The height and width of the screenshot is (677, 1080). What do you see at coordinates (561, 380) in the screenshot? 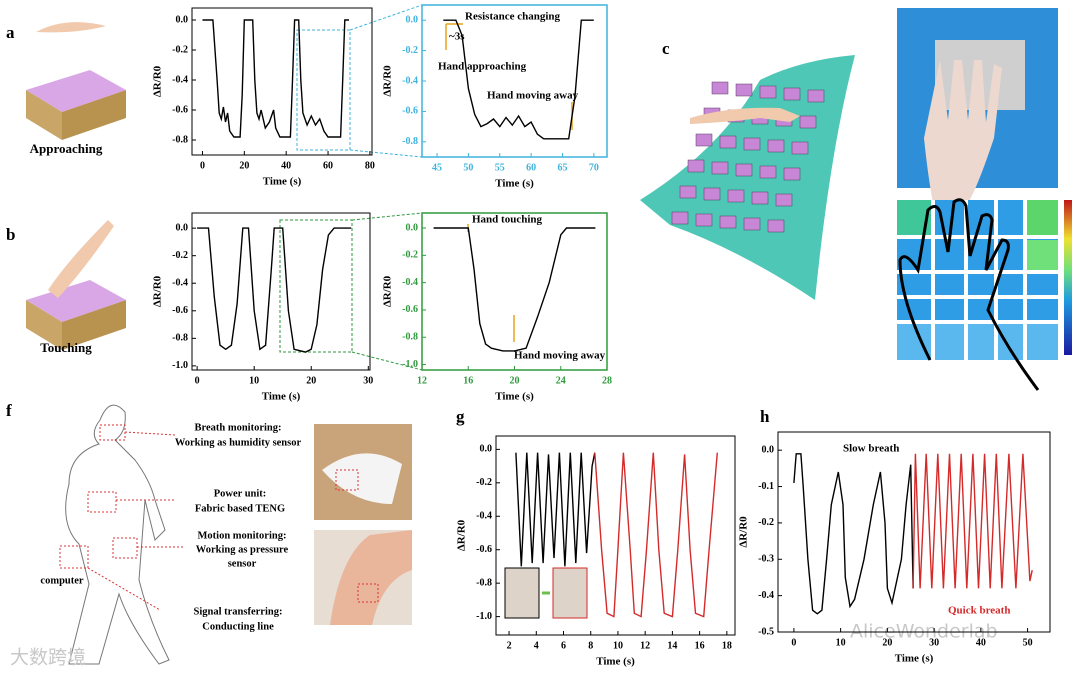
I see `x-tick-label: 24` at bounding box center [561, 380].